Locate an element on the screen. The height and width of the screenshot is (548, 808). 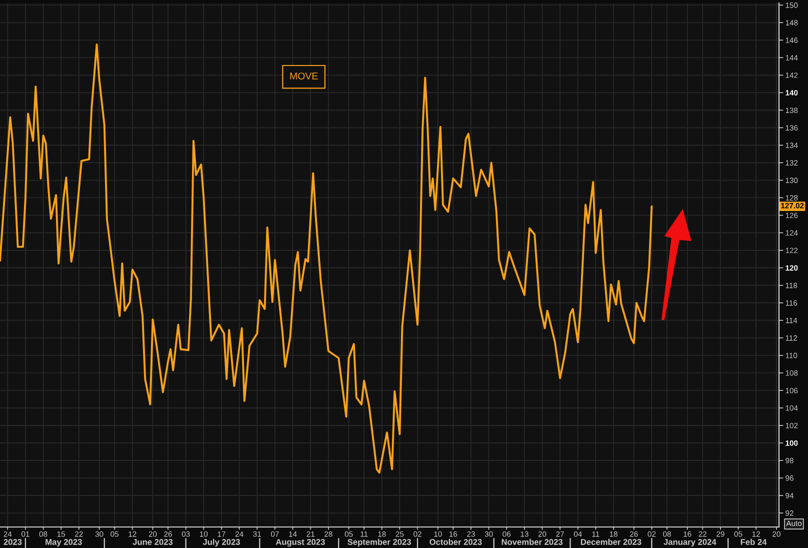
x2-tick-label: August 2023 is located at coordinates (300, 542).